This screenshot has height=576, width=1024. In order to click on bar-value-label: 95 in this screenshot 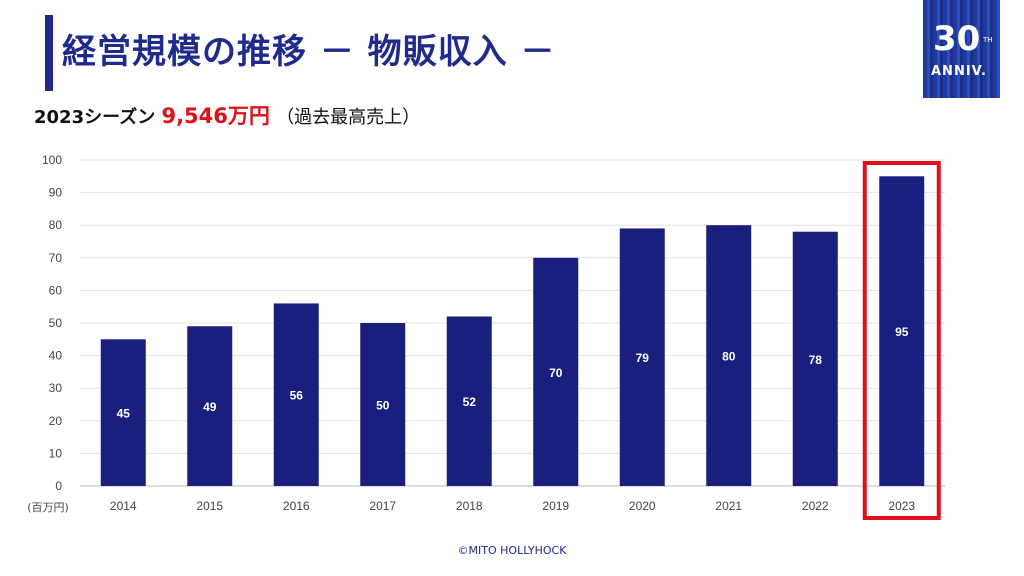, I will do `click(902, 332)`.